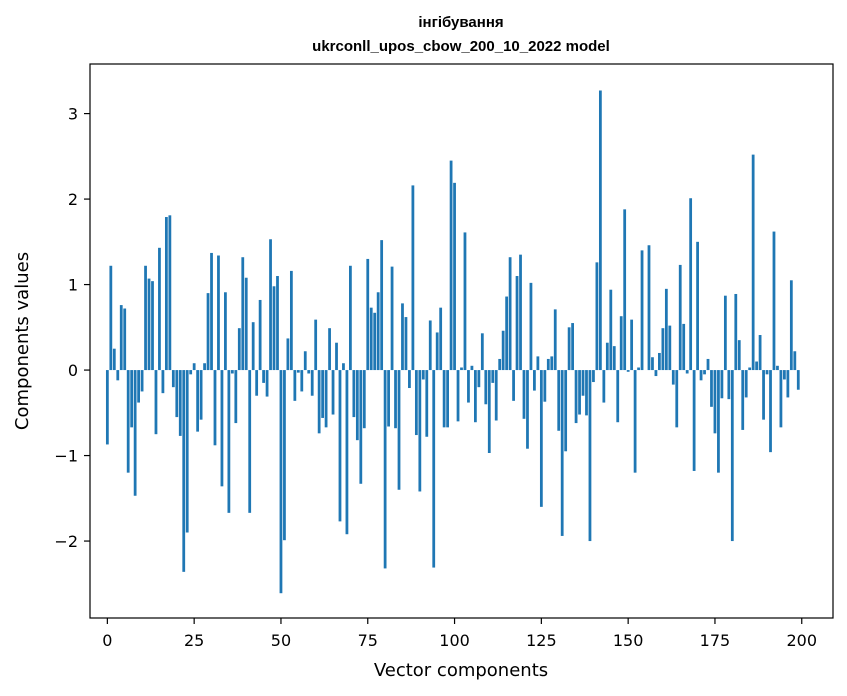  I want to click on x-axis-label: Vector components, so click(461, 670).